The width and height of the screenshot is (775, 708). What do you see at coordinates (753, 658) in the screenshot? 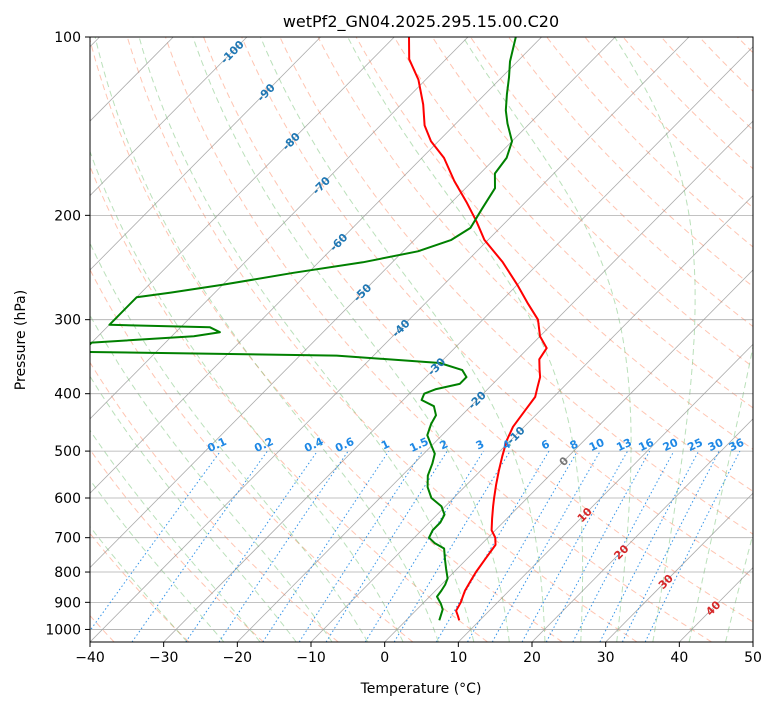
I see `x-tick-label: 50` at bounding box center [753, 658].